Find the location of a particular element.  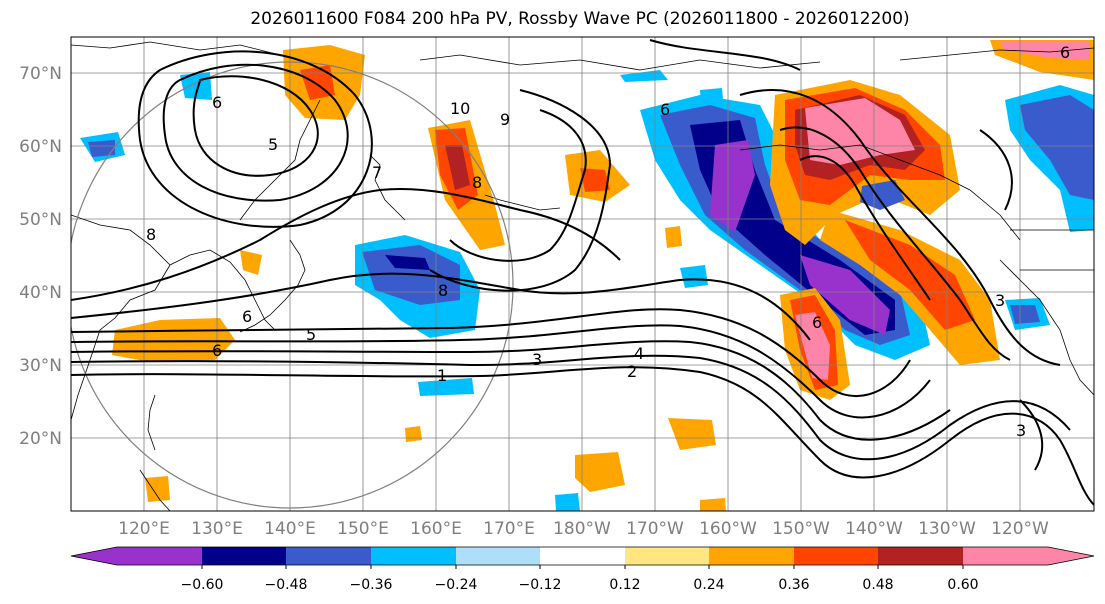

colorbar-tick-label: −0.36 is located at coordinates (371, 585).